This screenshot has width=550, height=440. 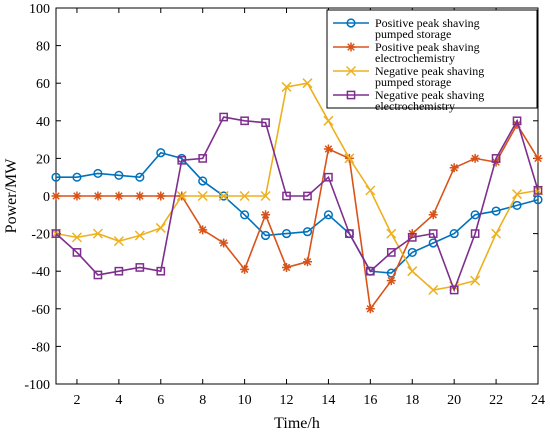 What do you see at coordinates (43, 159) in the screenshot?
I see `y-tick-label: 20` at bounding box center [43, 159].